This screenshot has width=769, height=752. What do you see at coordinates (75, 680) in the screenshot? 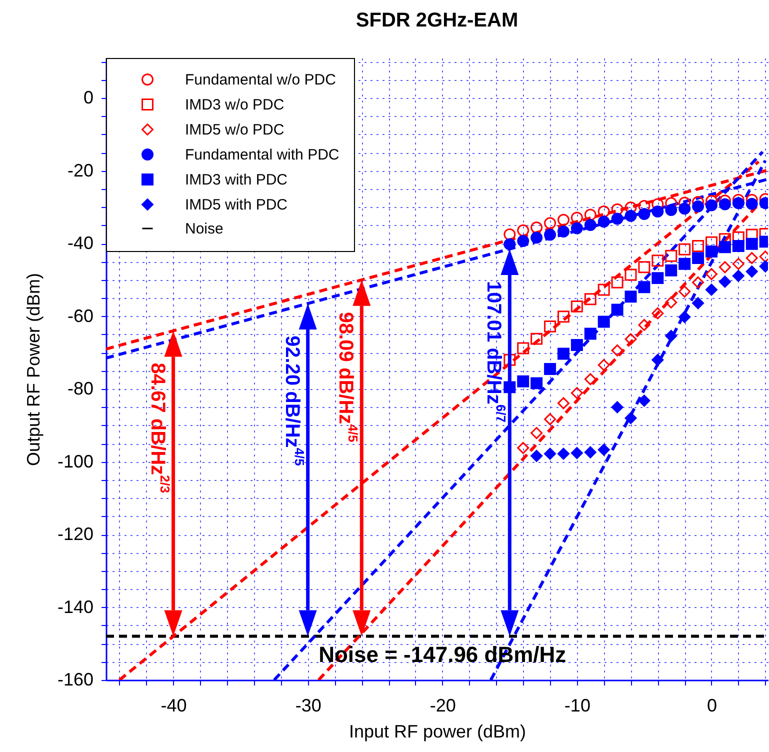
I see `y-tick-label: -160` at bounding box center [75, 680].